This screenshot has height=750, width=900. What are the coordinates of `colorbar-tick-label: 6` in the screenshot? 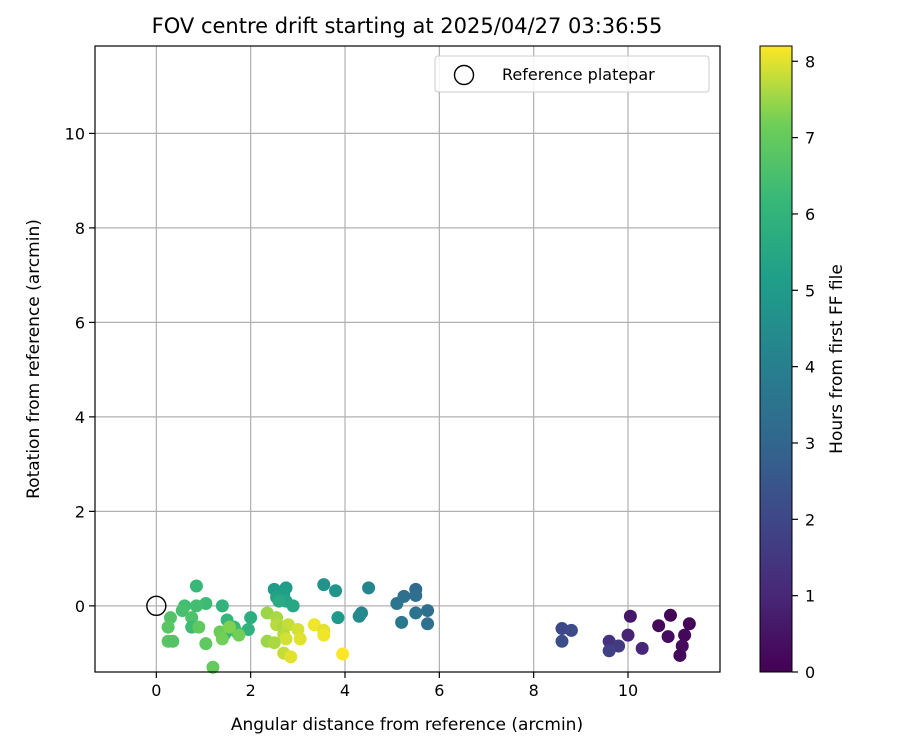 It's located at (810, 214).